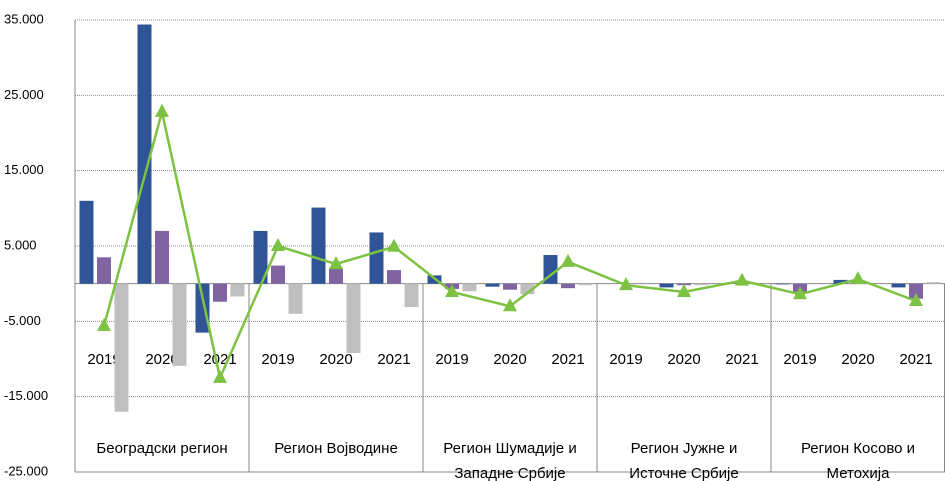 This screenshot has width=945, height=481. What do you see at coordinates (20, 244) in the screenshot?
I see `y-tick-label: 5.000` at bounding box center [20, 244].